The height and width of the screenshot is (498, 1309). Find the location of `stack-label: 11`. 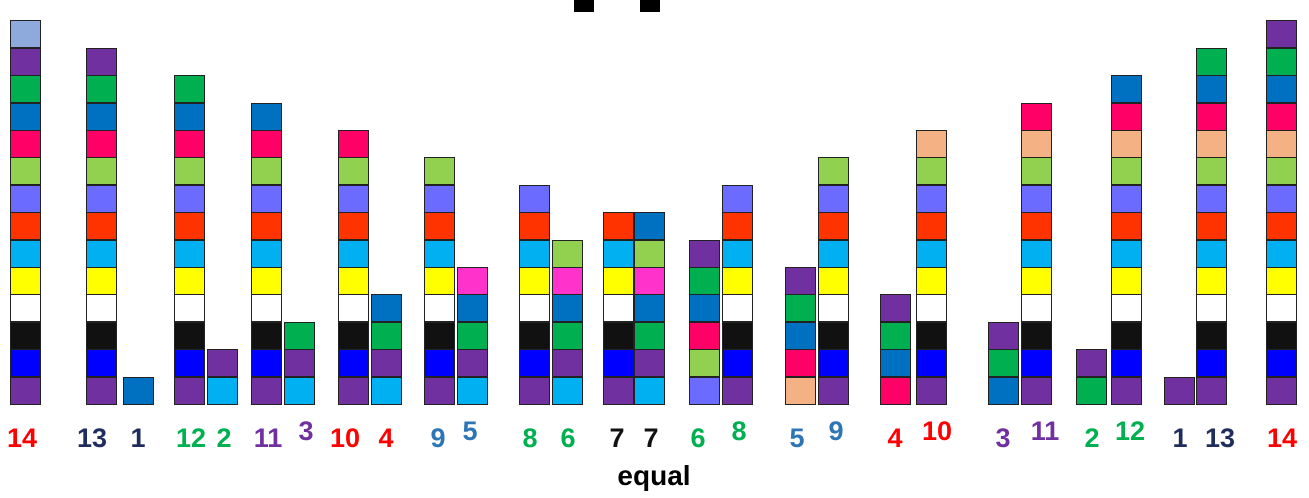

stack-label: 11 is located at coordinates (268, 438).